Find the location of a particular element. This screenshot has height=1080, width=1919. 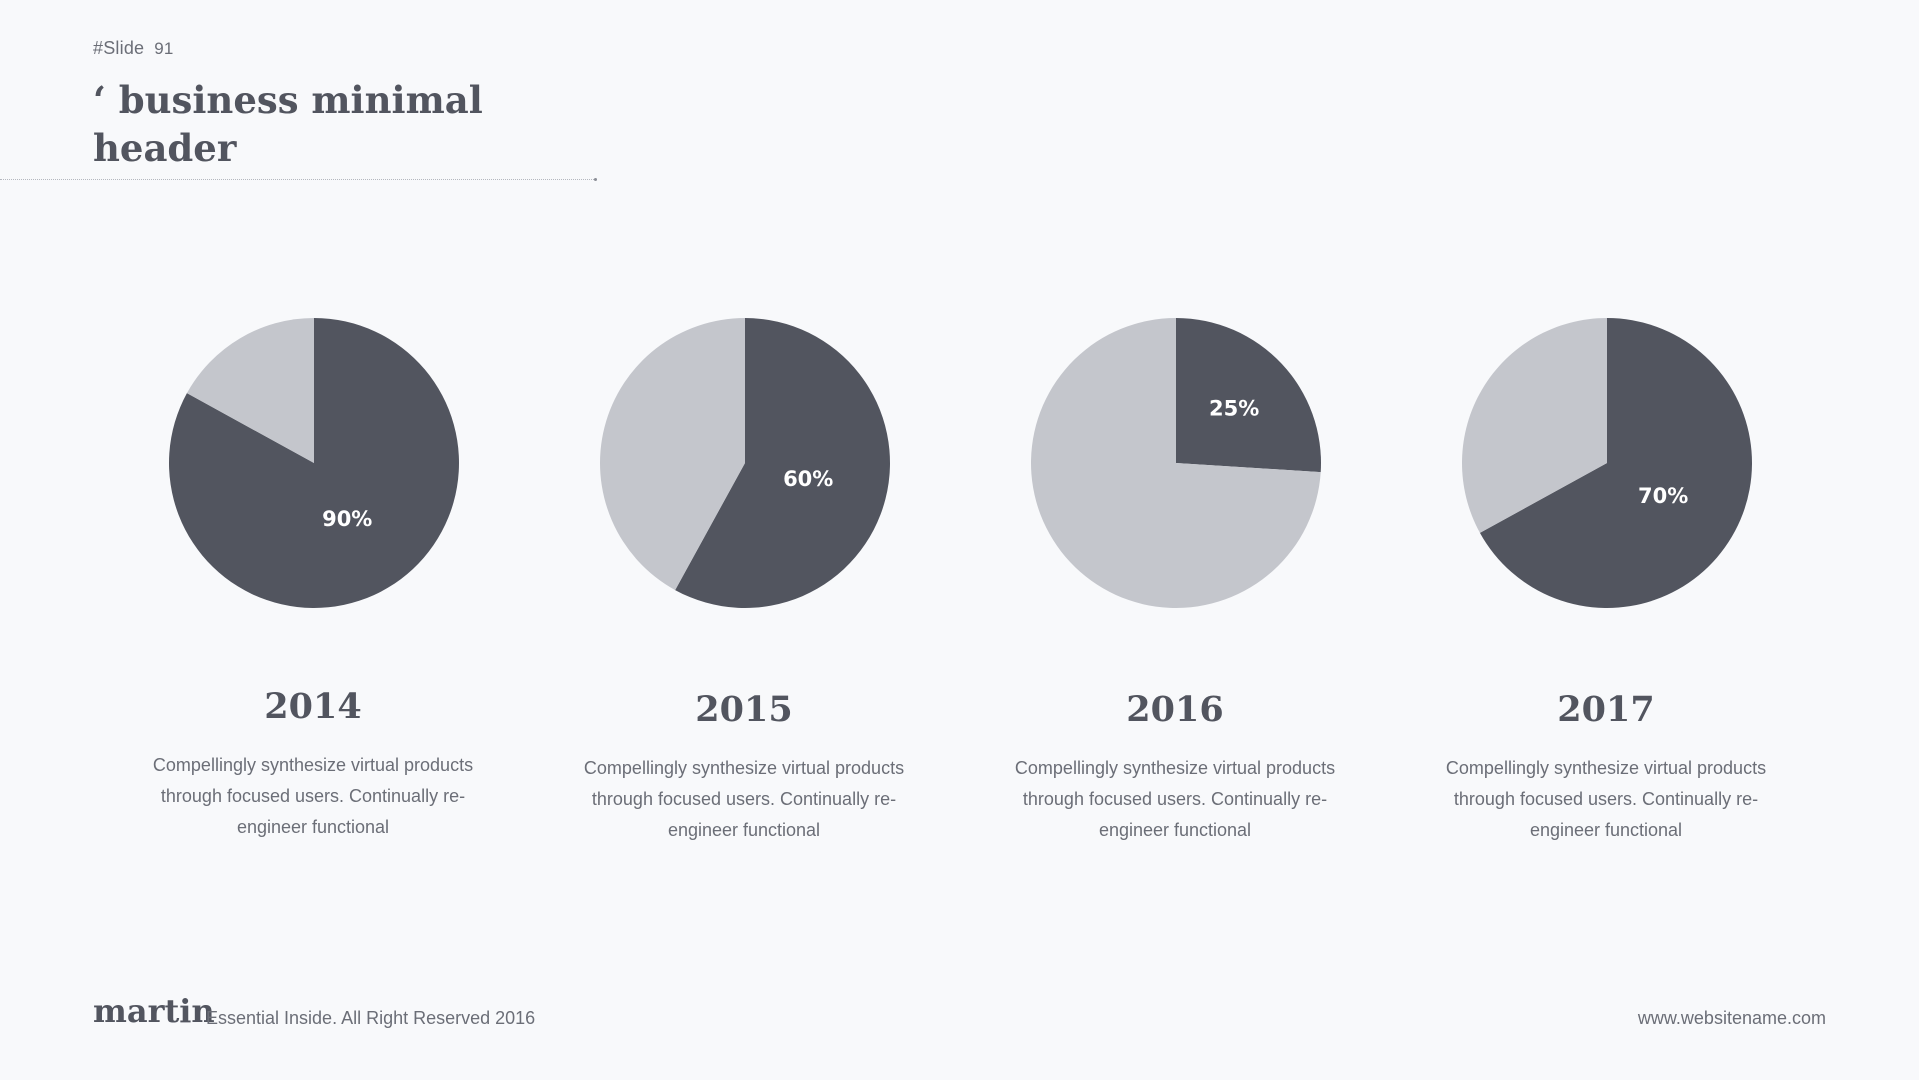

footer-website-link: www.websitename.com is located at coordinates (1731, 1018).